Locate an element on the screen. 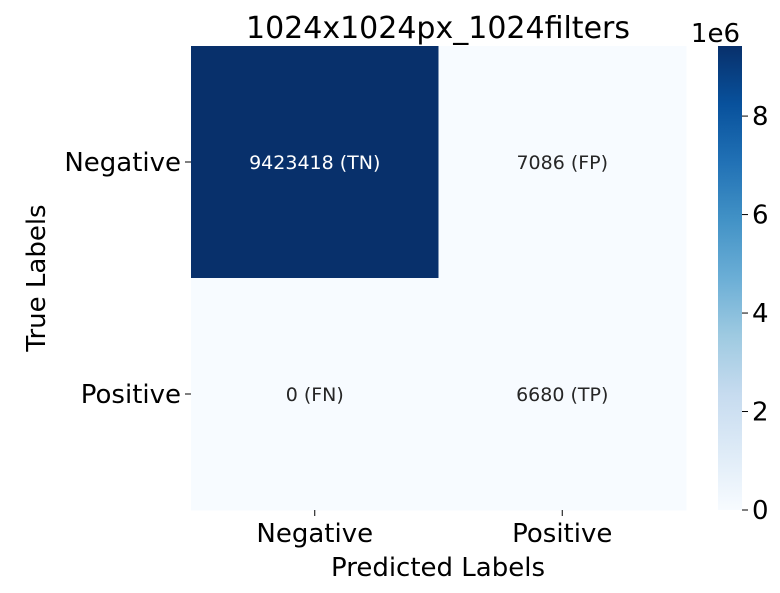 The height and width of the screenshot is (593, 780). x-axis-ticks: Negative Positive is located at coordinates (434, 529).